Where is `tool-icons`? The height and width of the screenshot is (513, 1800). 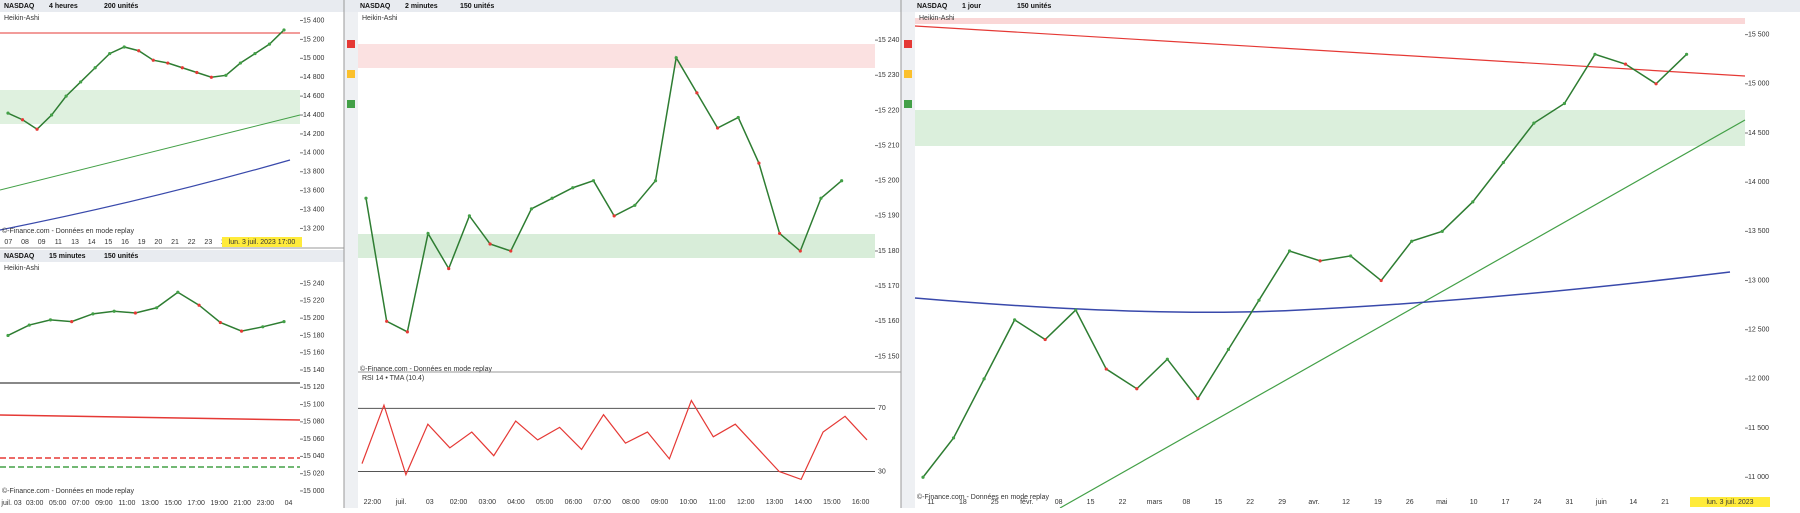
tool-icons is located at coordinates (629, 74).